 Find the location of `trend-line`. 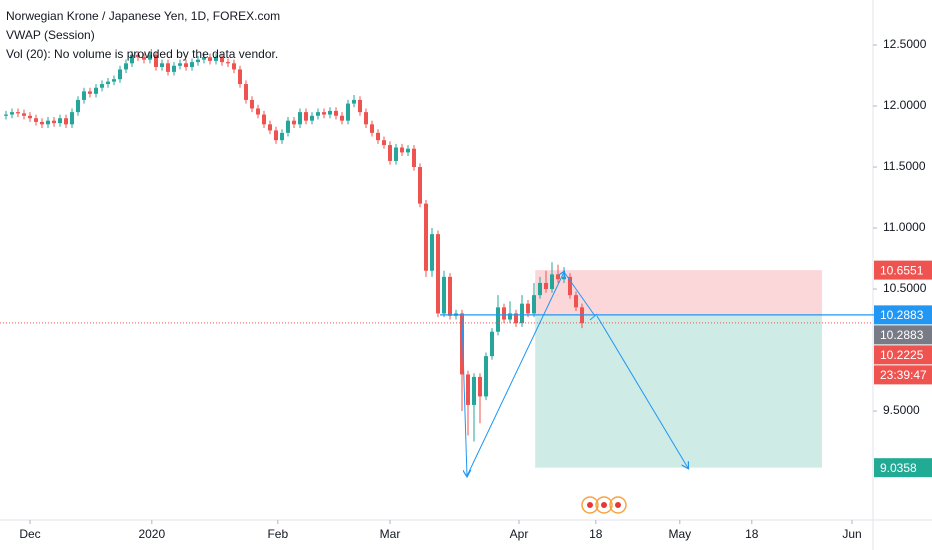

trend-line is located at coordinates (579, 294).